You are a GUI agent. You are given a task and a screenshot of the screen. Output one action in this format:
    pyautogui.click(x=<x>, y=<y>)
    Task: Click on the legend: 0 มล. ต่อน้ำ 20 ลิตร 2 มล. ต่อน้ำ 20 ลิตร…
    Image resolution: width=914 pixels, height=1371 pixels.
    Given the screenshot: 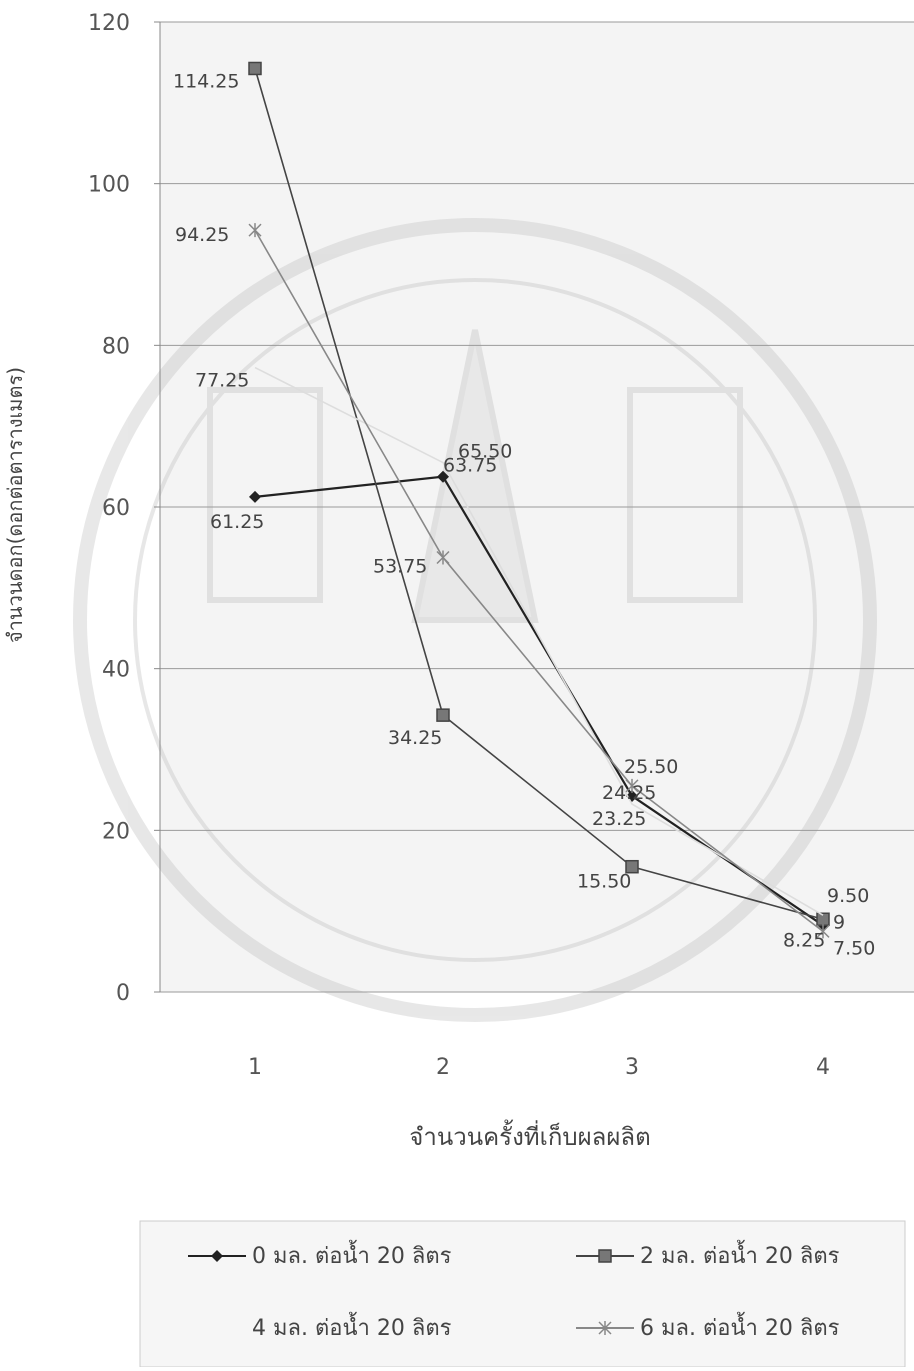 What is the action you would take?
    pyautogui.click(x=522, y=1294)
    